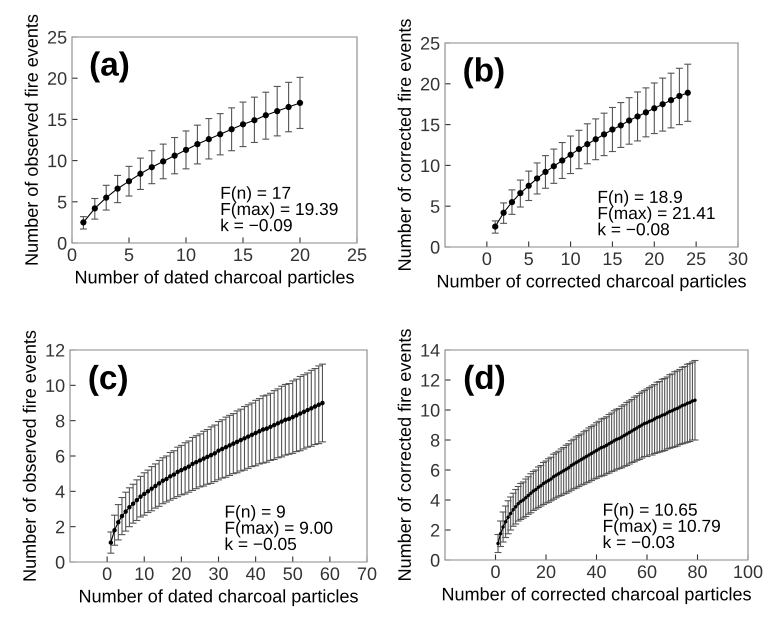 This screenshot has width=769, height=625. I want to click on y-tick-label: 4, so click(435, 500).